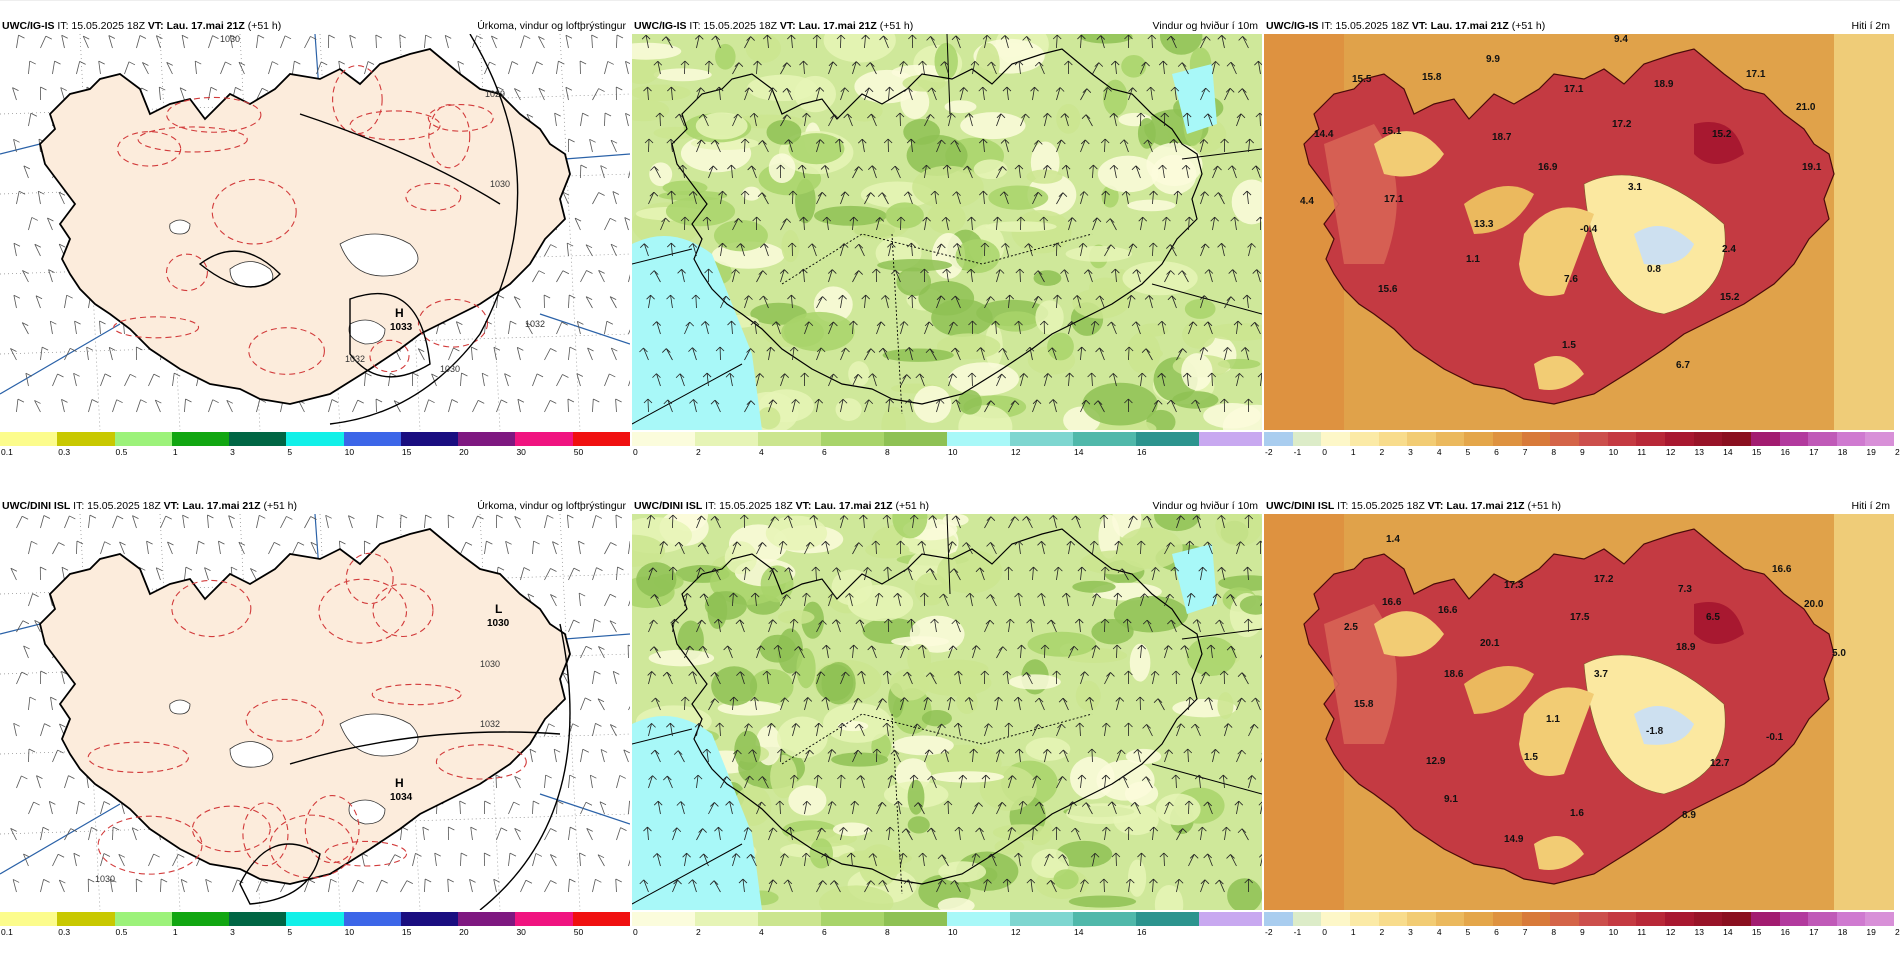 The width and height of the screenshot is (1900, 956). What do you see at coordinates (1351, 627) in the screenshot?
I see `temperature-value-label: 2.5` at bounding box center [1351, 627].